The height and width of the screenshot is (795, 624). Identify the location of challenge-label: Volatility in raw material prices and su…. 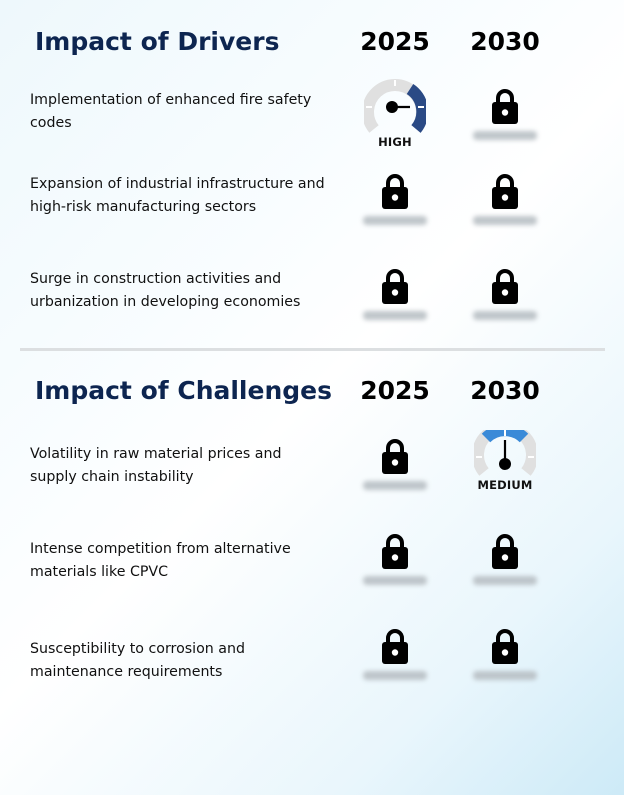
(156, 465).